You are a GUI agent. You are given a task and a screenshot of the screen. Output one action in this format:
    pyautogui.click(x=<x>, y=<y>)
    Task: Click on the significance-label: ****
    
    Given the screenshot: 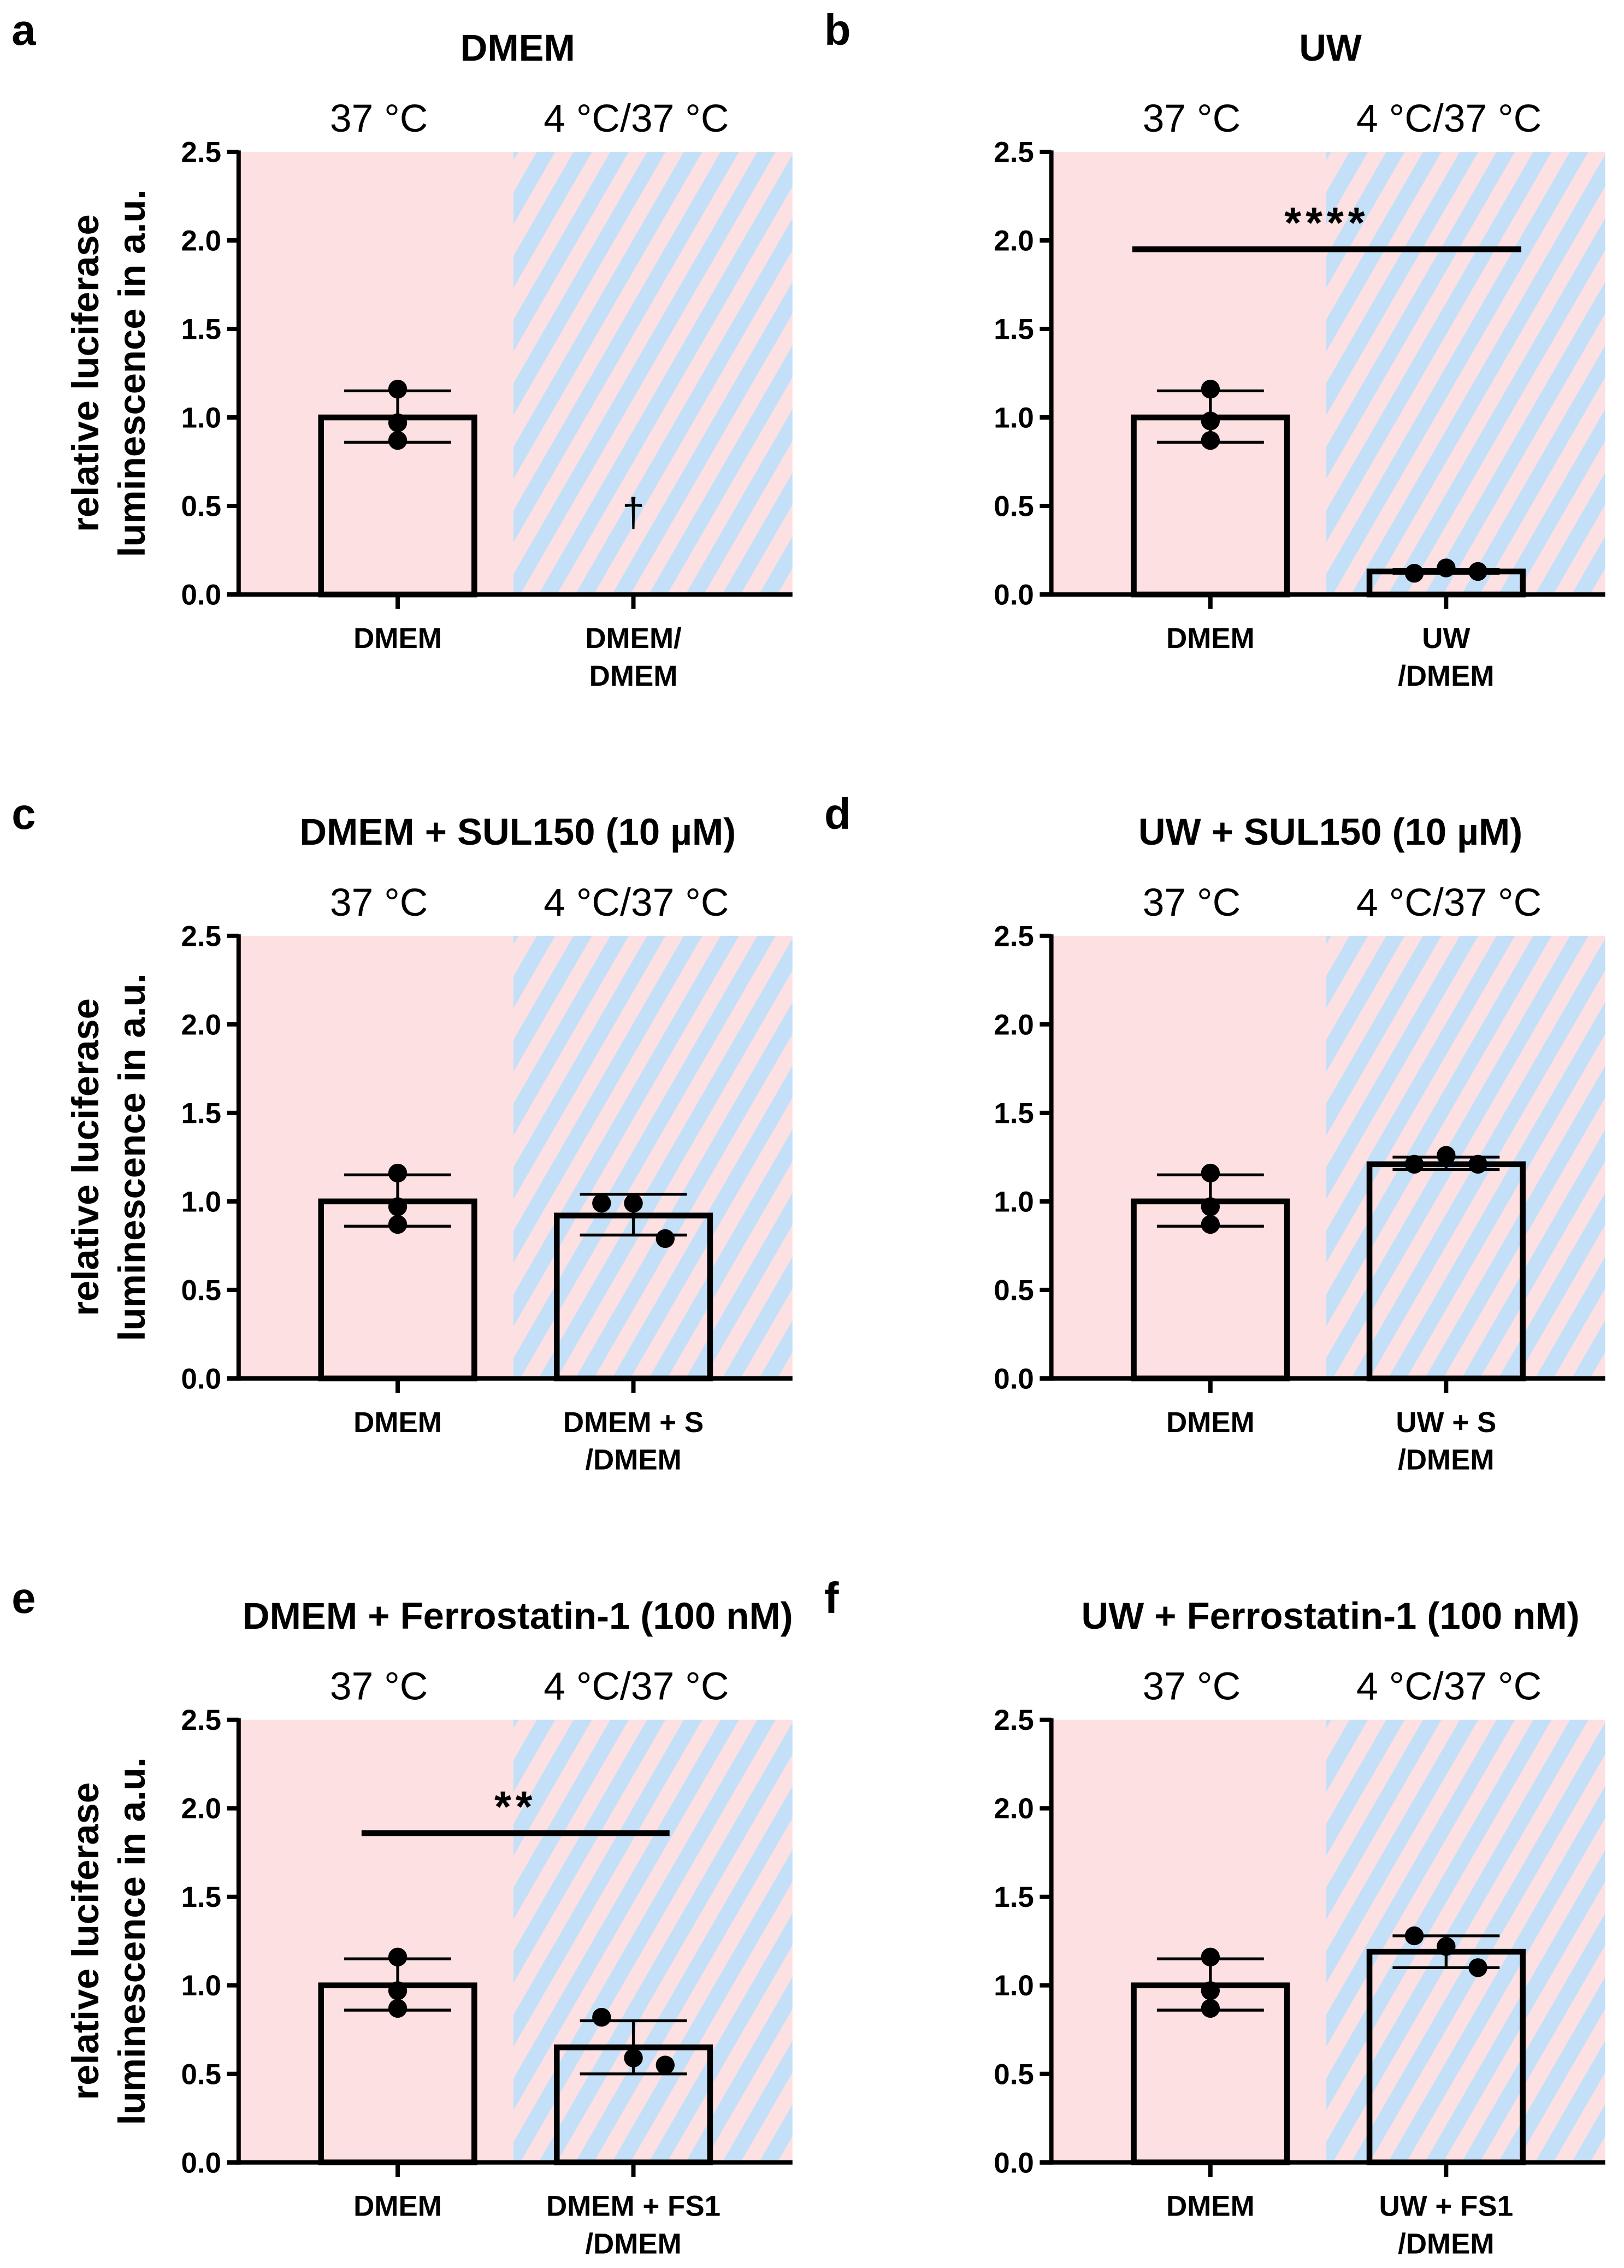 What is the action you would take?
    pyautogui.click(x=1326, y=222)
    